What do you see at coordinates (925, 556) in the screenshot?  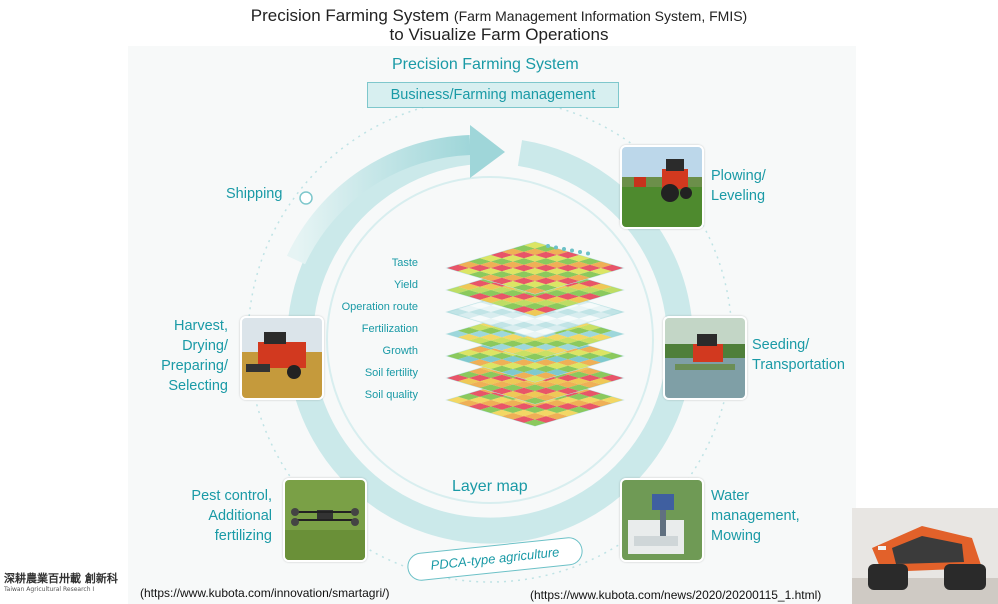 I see `robot-tractor-photo` at bounding box center [925, 556].